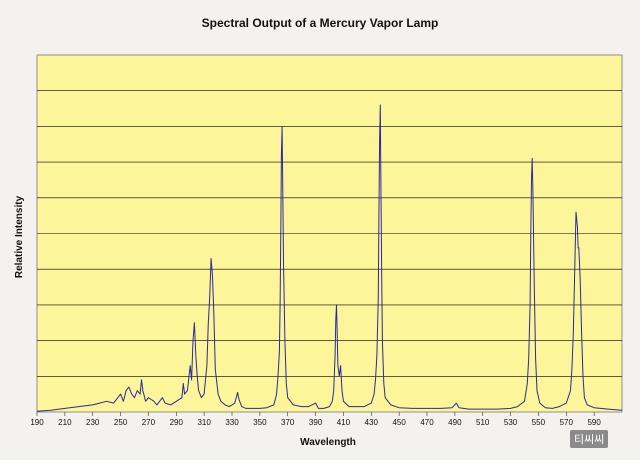 Image resolution: width=640 pixels, height=460 pixels. I want to click on y-axis-label: Relative Intensity, so click(19, 236).